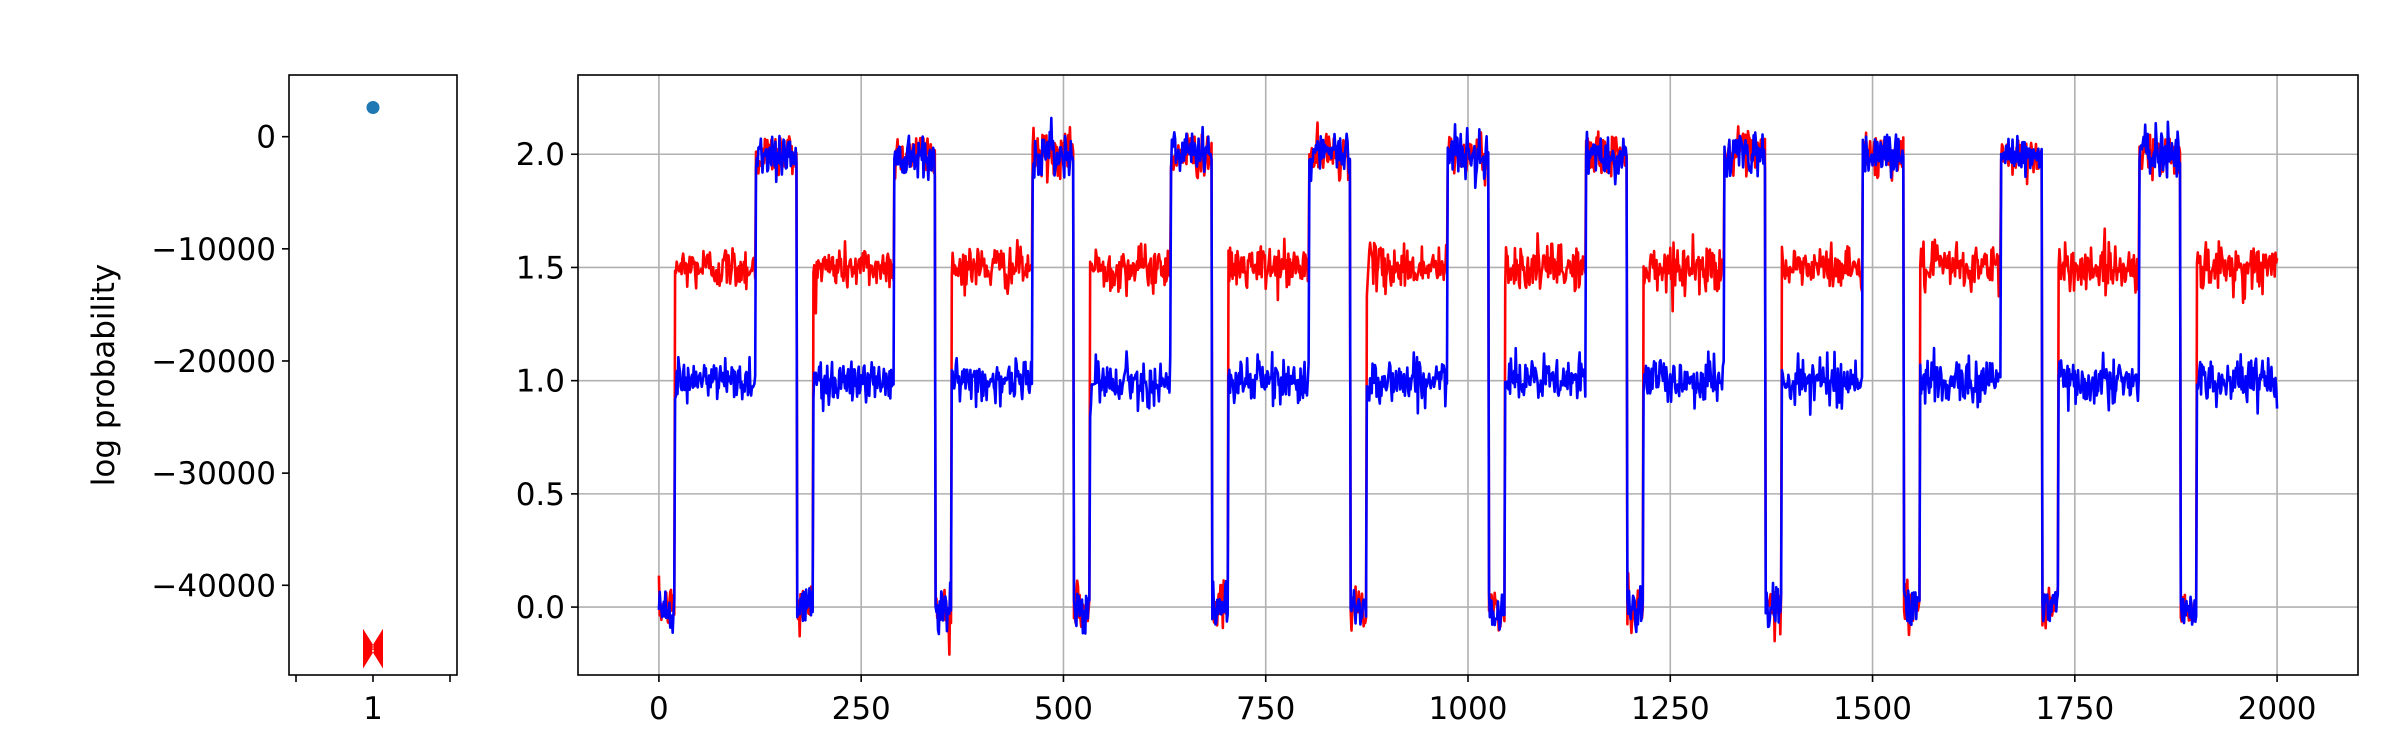  I want to click on right-x-tick-label: 750, so click(1265, 709).